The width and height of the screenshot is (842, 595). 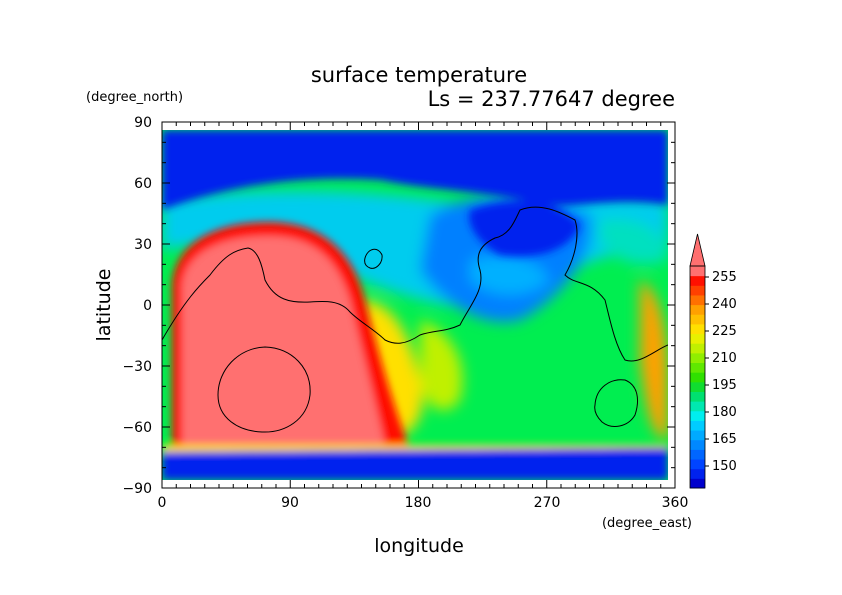 What do you see at coordinates (675, 503) in the screenshot?
I see `x-tick-label: 360` at bounding box center [675, 503].